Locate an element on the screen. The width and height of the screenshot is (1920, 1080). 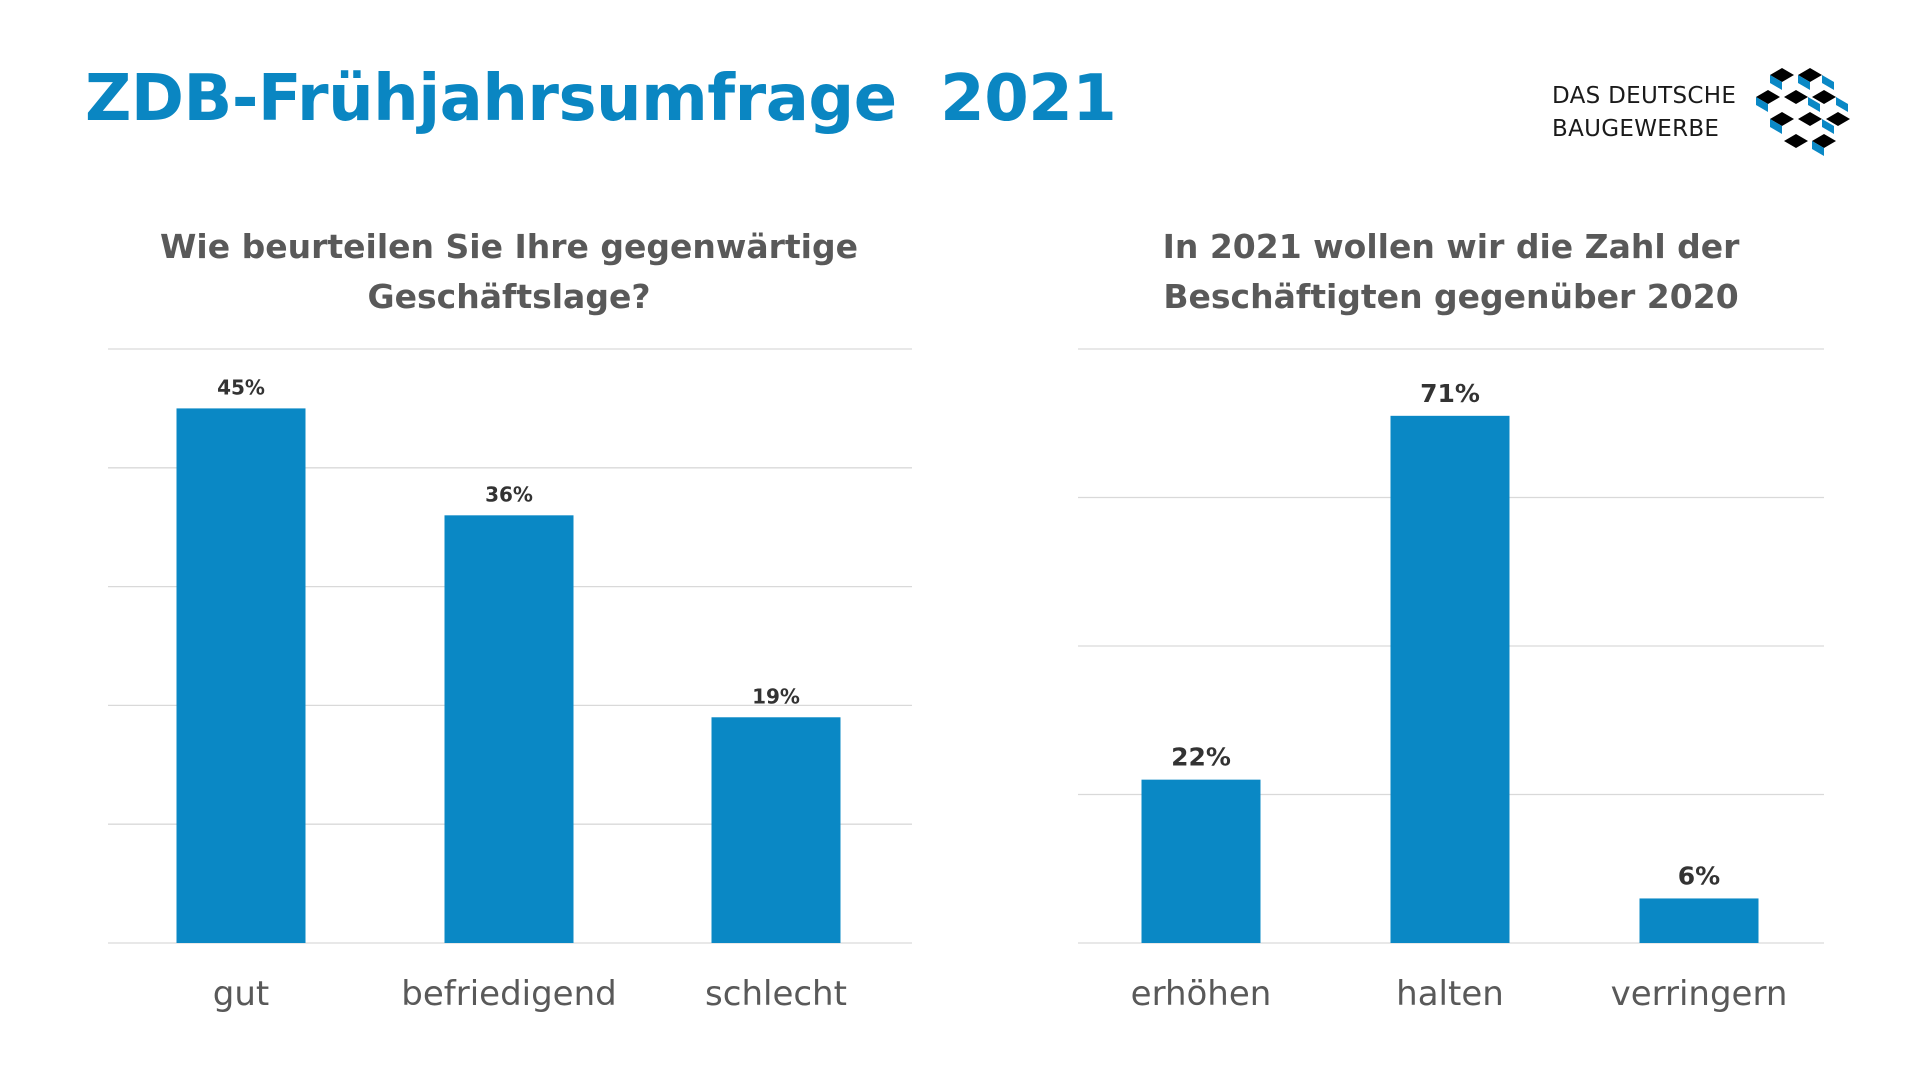
data-label: 45% is located at coordinates (241, 387).